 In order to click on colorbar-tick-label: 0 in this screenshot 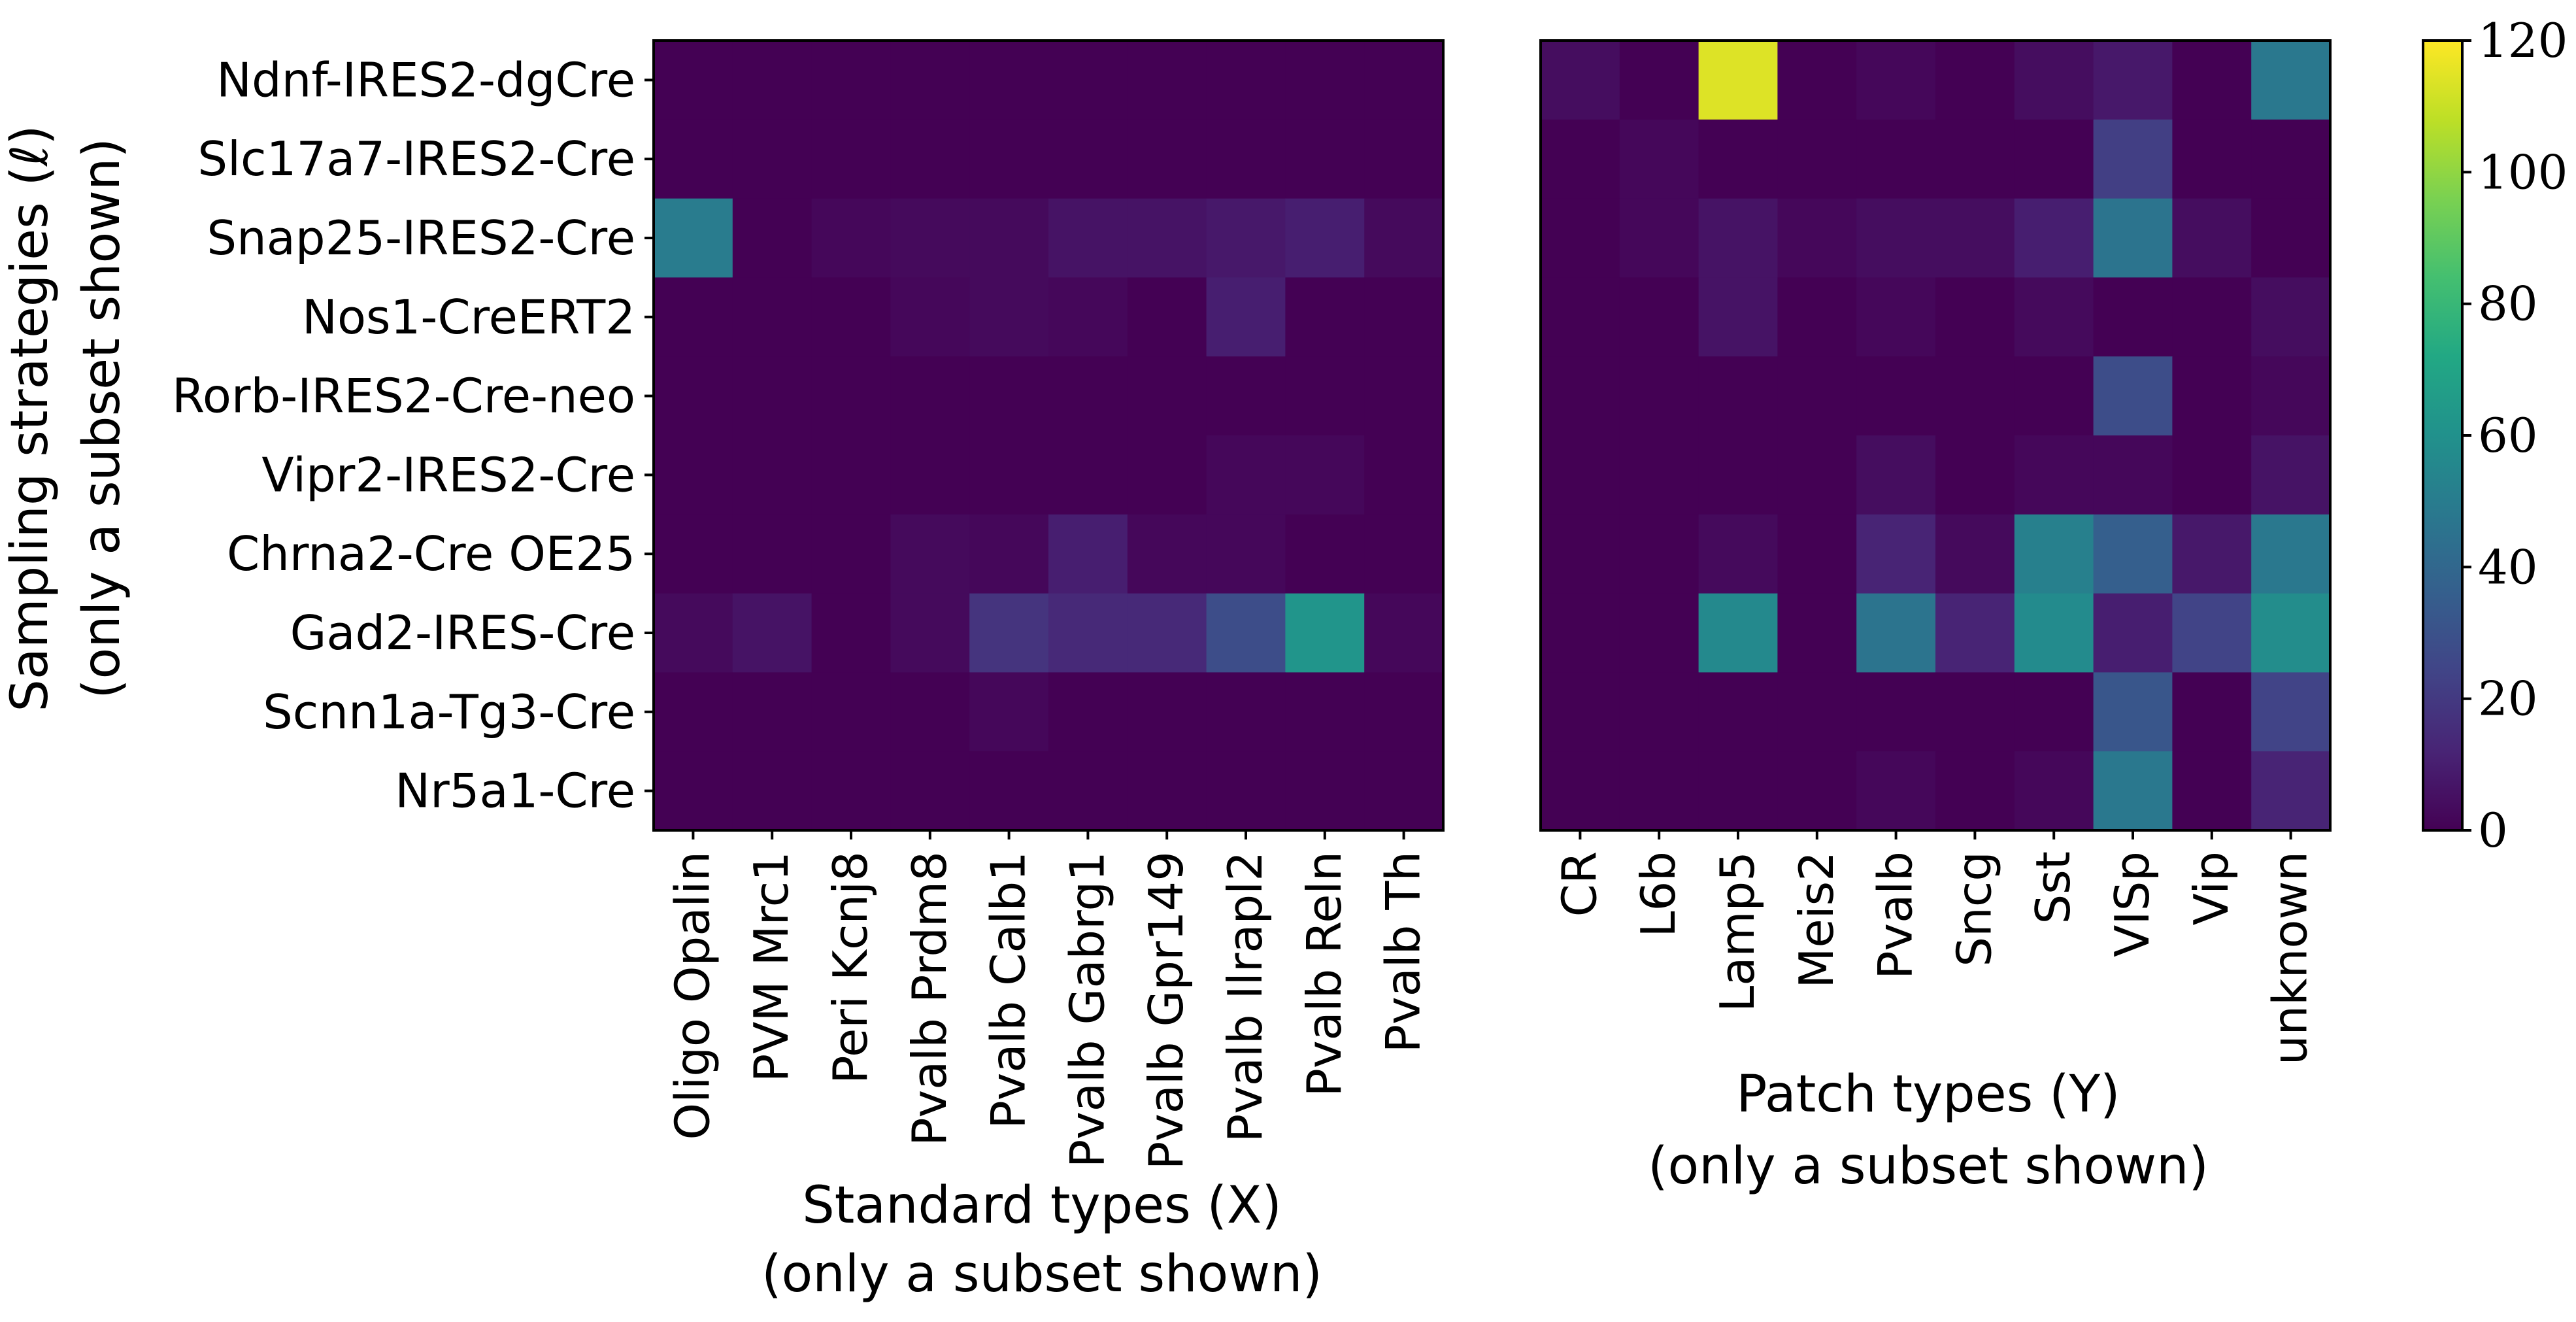, I will do `click(2493, 830)`.